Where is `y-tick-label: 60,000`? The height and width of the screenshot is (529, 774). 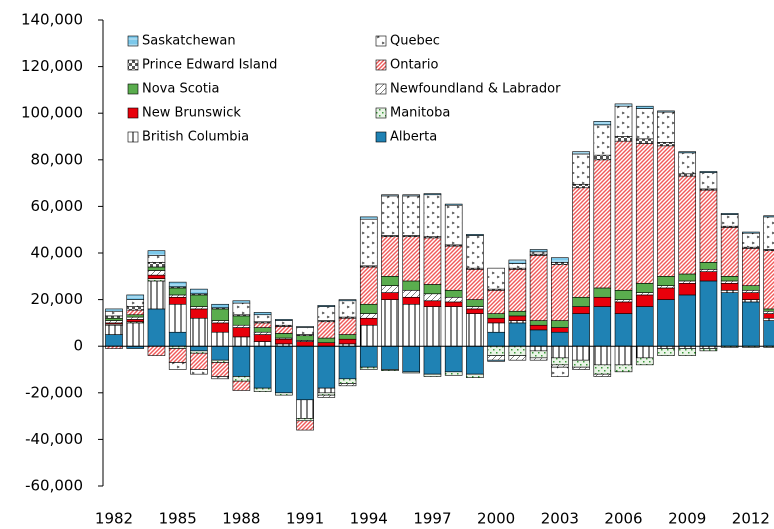
y-tick-label: 60,000 is located at coordinates (57, 206).